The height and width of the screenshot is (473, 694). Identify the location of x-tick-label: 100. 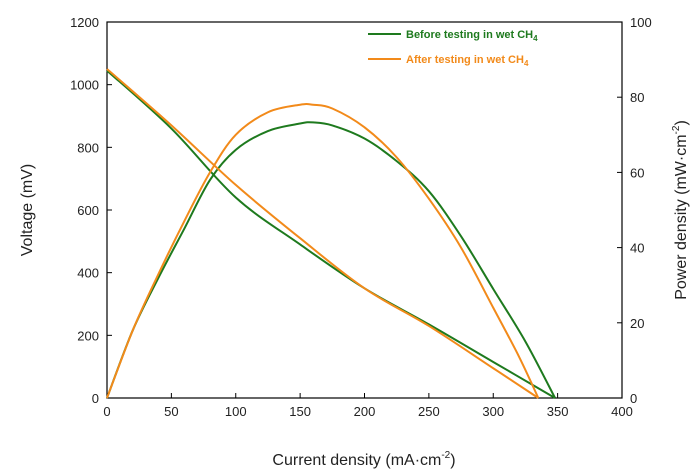
(236, 411).